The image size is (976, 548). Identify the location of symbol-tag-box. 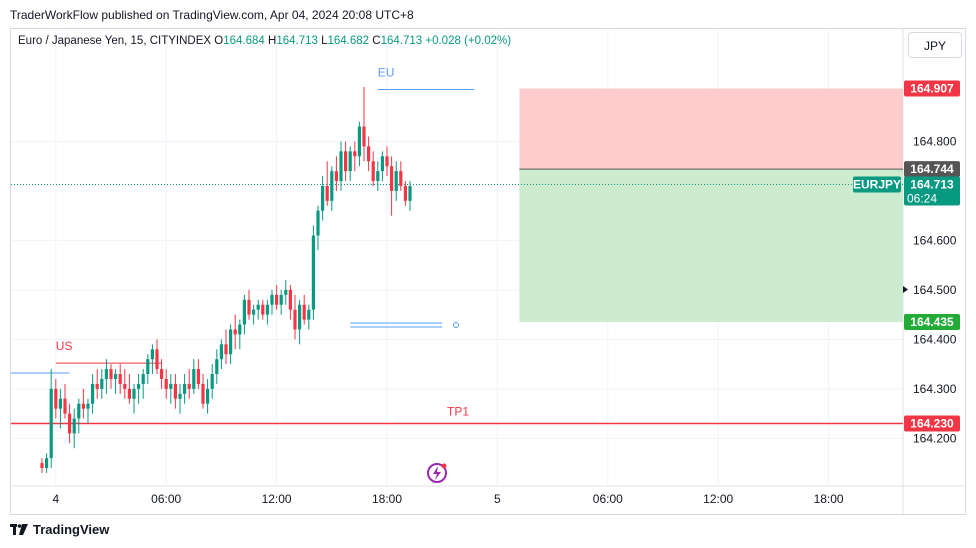
(877, 184).